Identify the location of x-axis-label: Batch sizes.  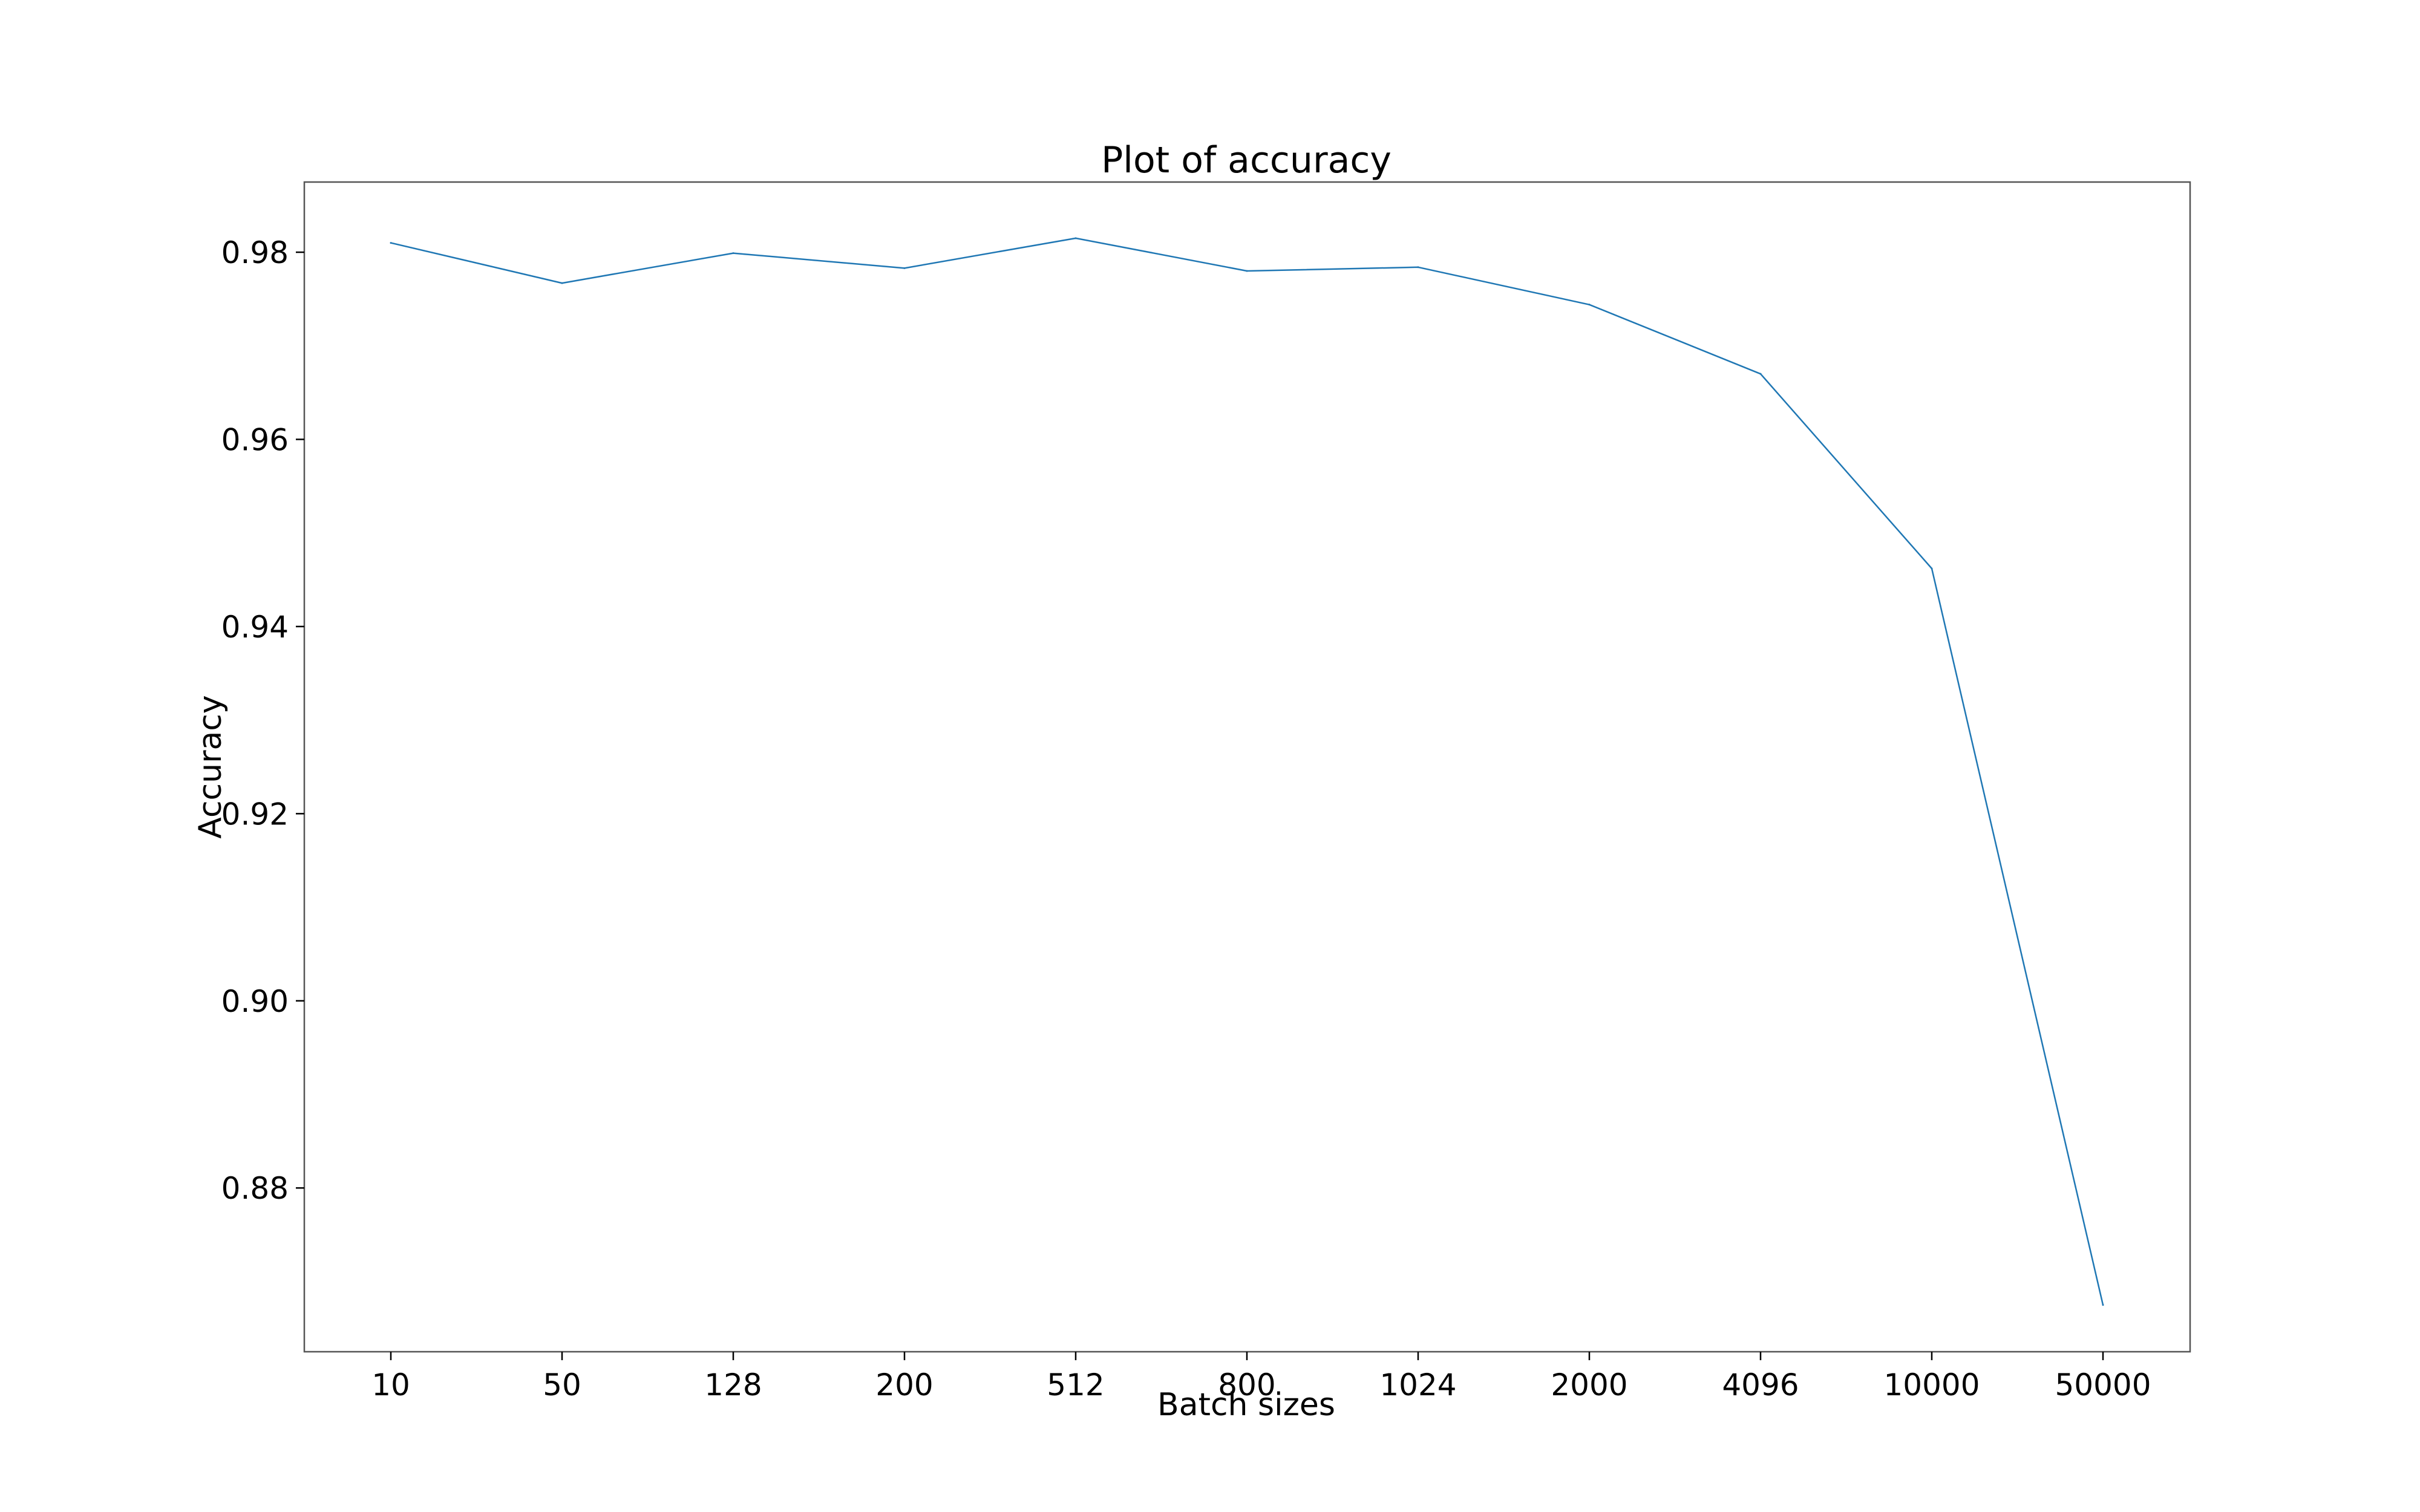
(1246, 1405).